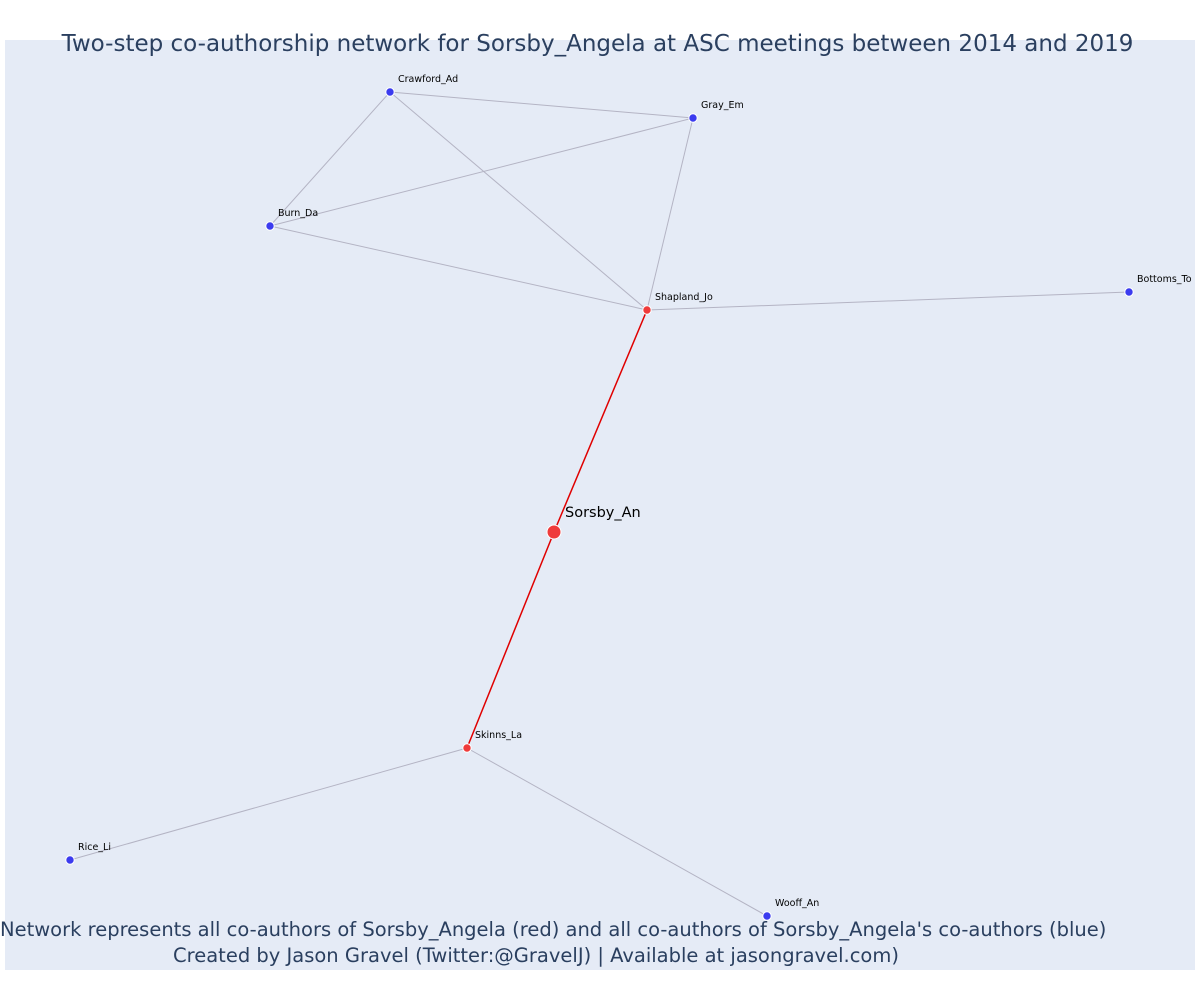 Image resolution: width=1200 pixels, height=1000 pixels. I want to click on node-label-skinns_la: Skinns_La, so click(498, 735).